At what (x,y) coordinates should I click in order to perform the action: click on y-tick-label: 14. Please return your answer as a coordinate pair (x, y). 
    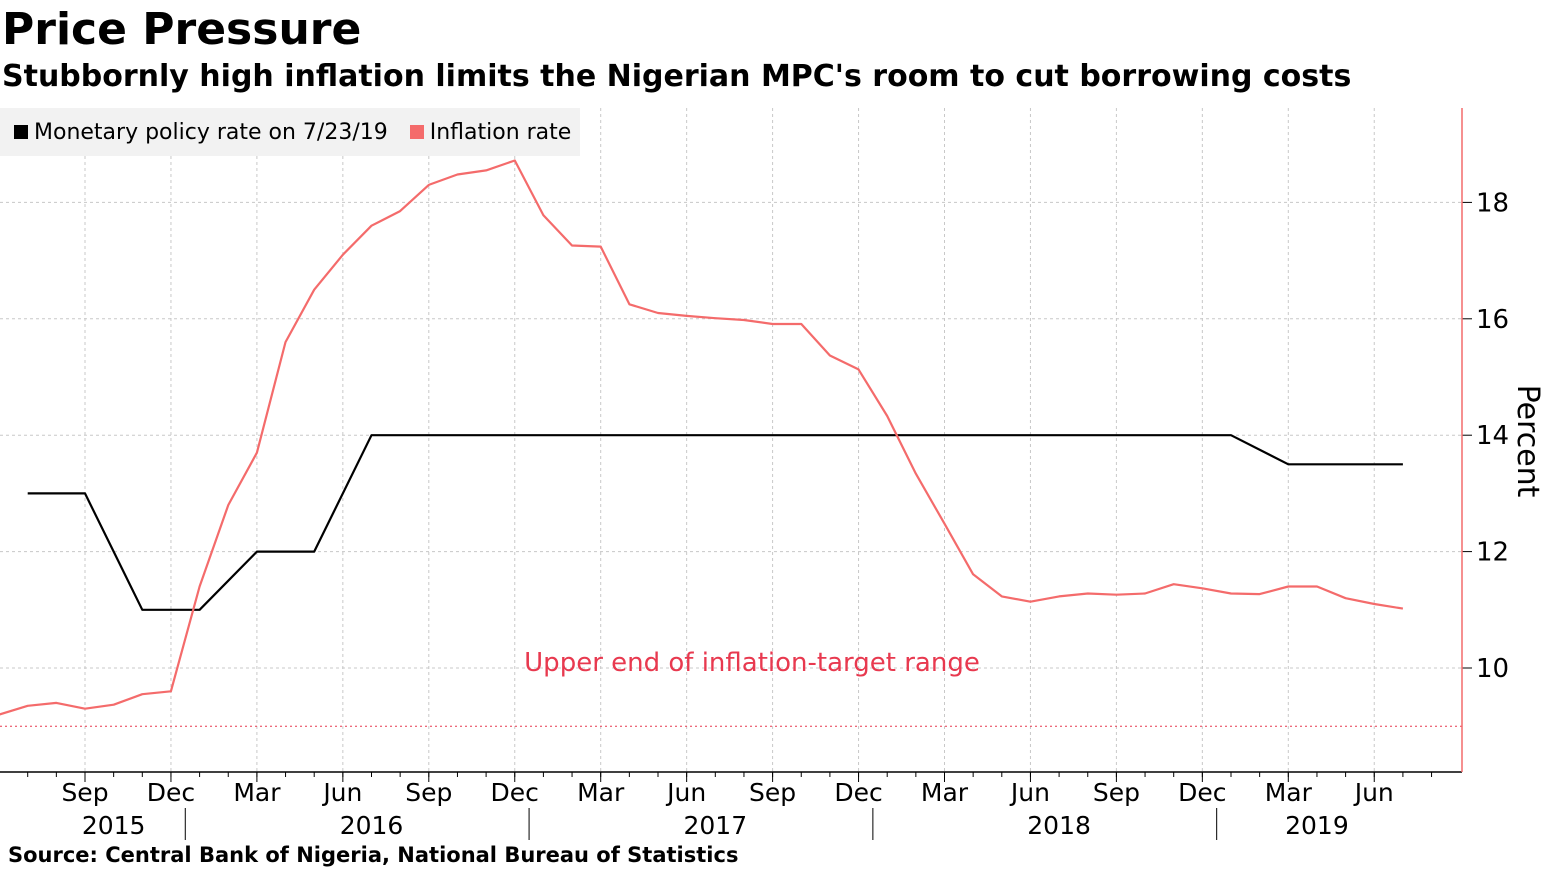
    Looking at the image, I should click on (1492, 436).